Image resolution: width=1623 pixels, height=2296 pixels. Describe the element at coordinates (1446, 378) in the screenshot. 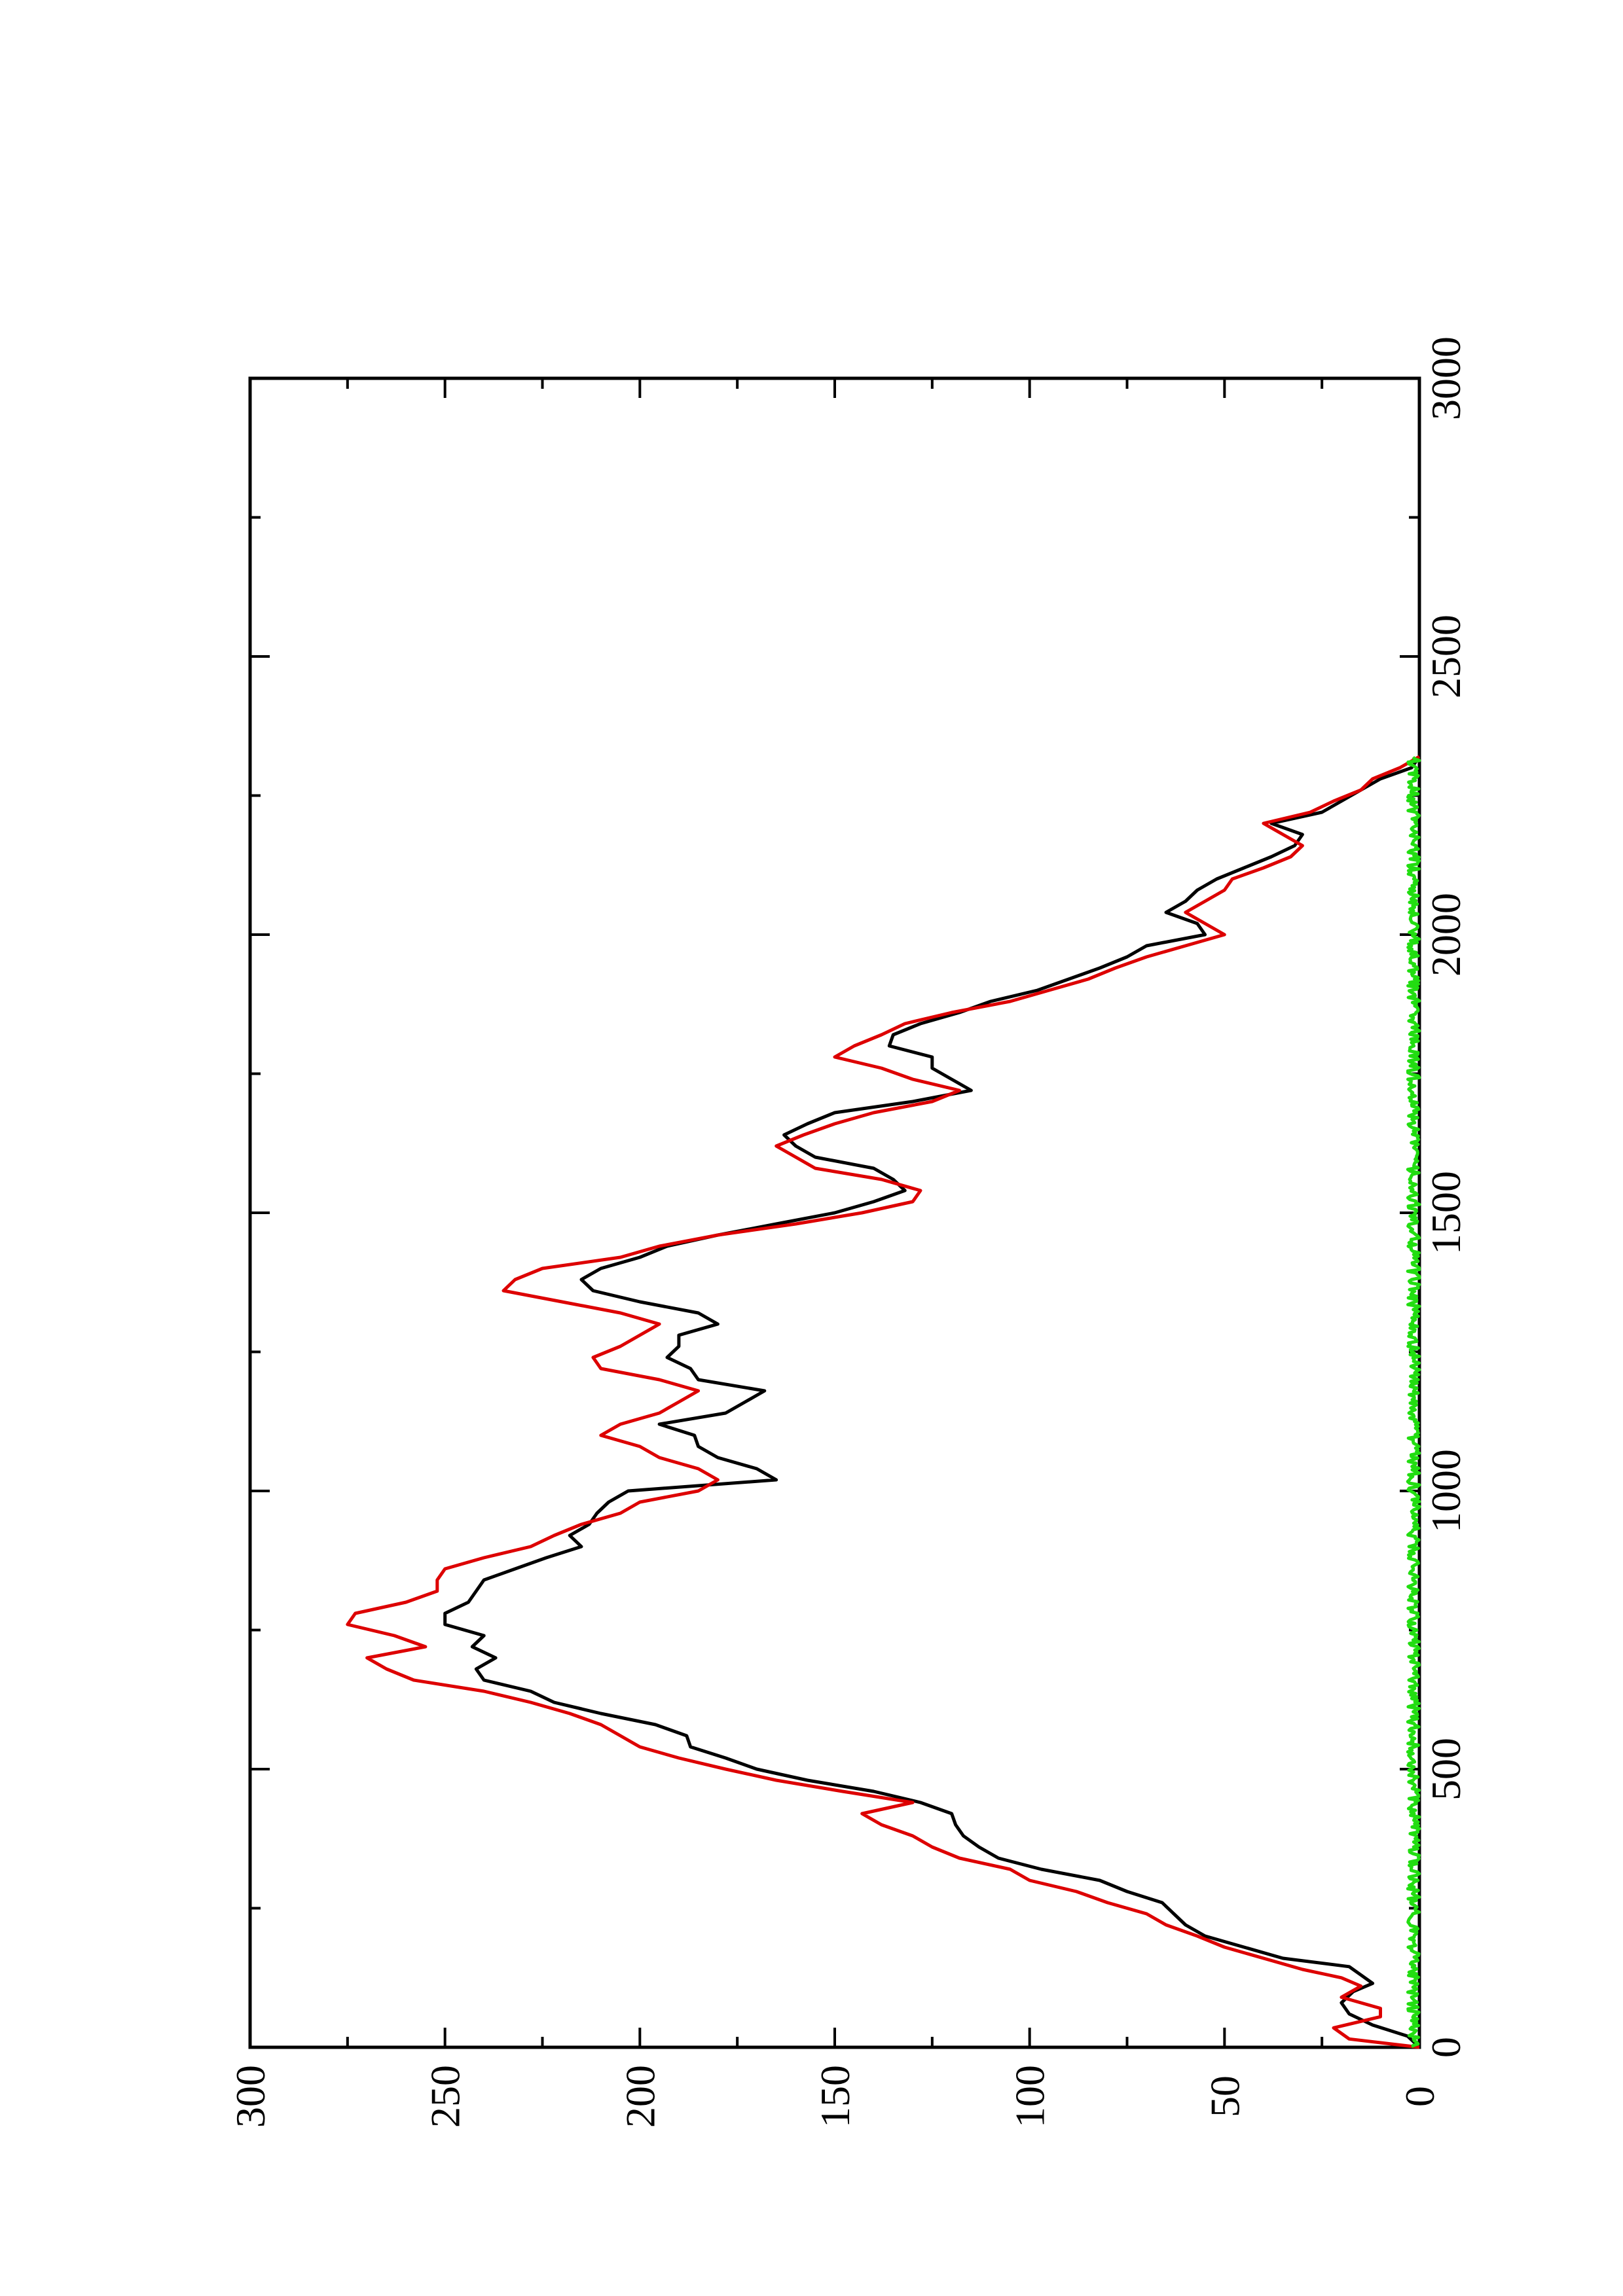

I see `x-tick-label: 3000` at that location.